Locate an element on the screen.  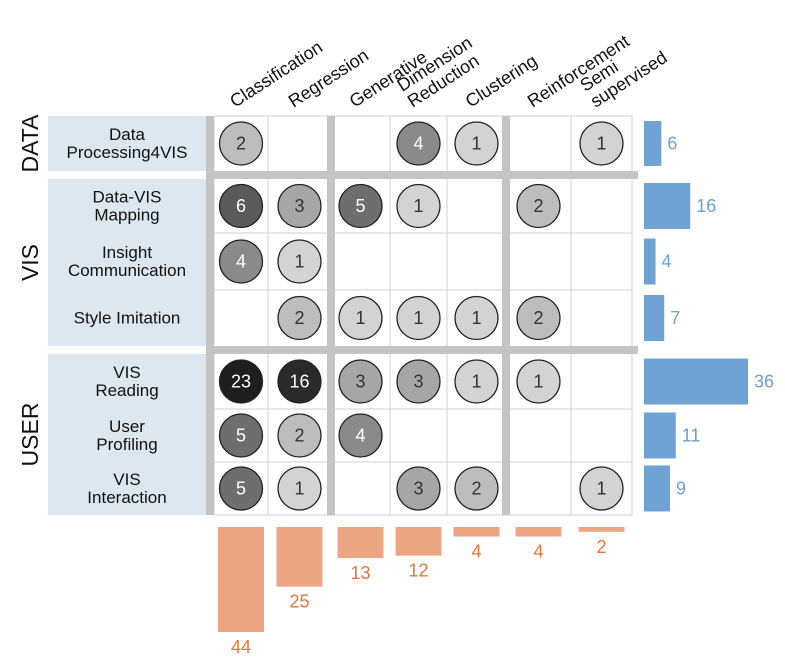
row-label-panel-data is located at coordinates (127, 143).